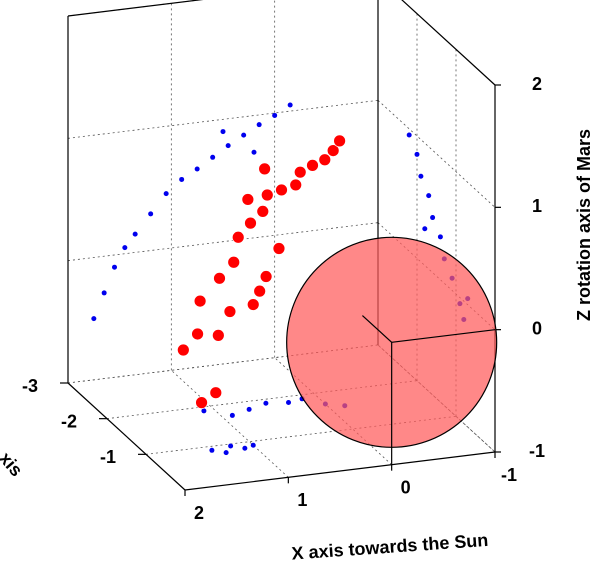 Image resolution: width=597 pixels, height=569 pixels. What do you see at coordinates (30, 386) in the screenshot?
I see `y-tick-label: -3` at bounding box center [30, 386].